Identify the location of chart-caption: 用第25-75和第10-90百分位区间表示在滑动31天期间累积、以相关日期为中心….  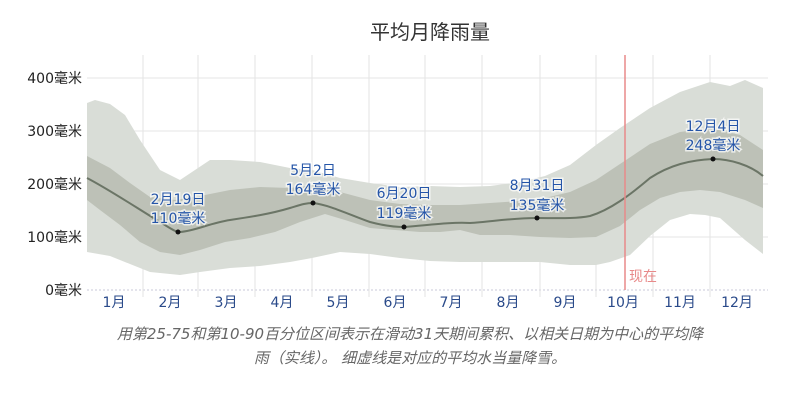
(410, 346).